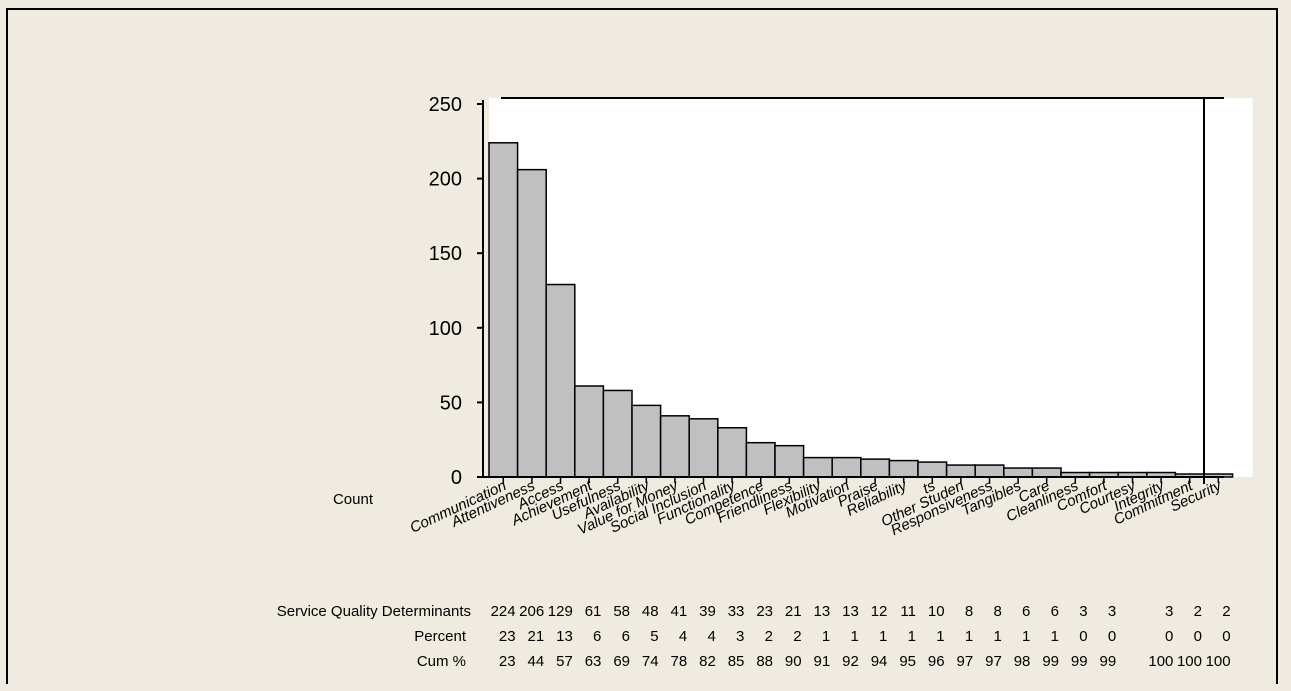 This screenshot has width=1291, height=691. Describe the element at coordinates (764, 611) in the screenshot. I see `count-value: 23` at that location.